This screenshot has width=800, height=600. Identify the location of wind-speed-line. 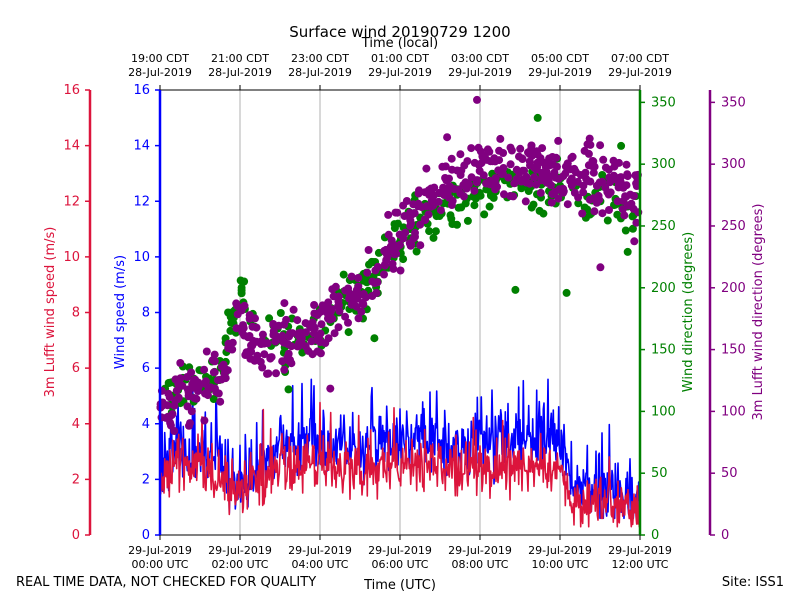
(400, 449).